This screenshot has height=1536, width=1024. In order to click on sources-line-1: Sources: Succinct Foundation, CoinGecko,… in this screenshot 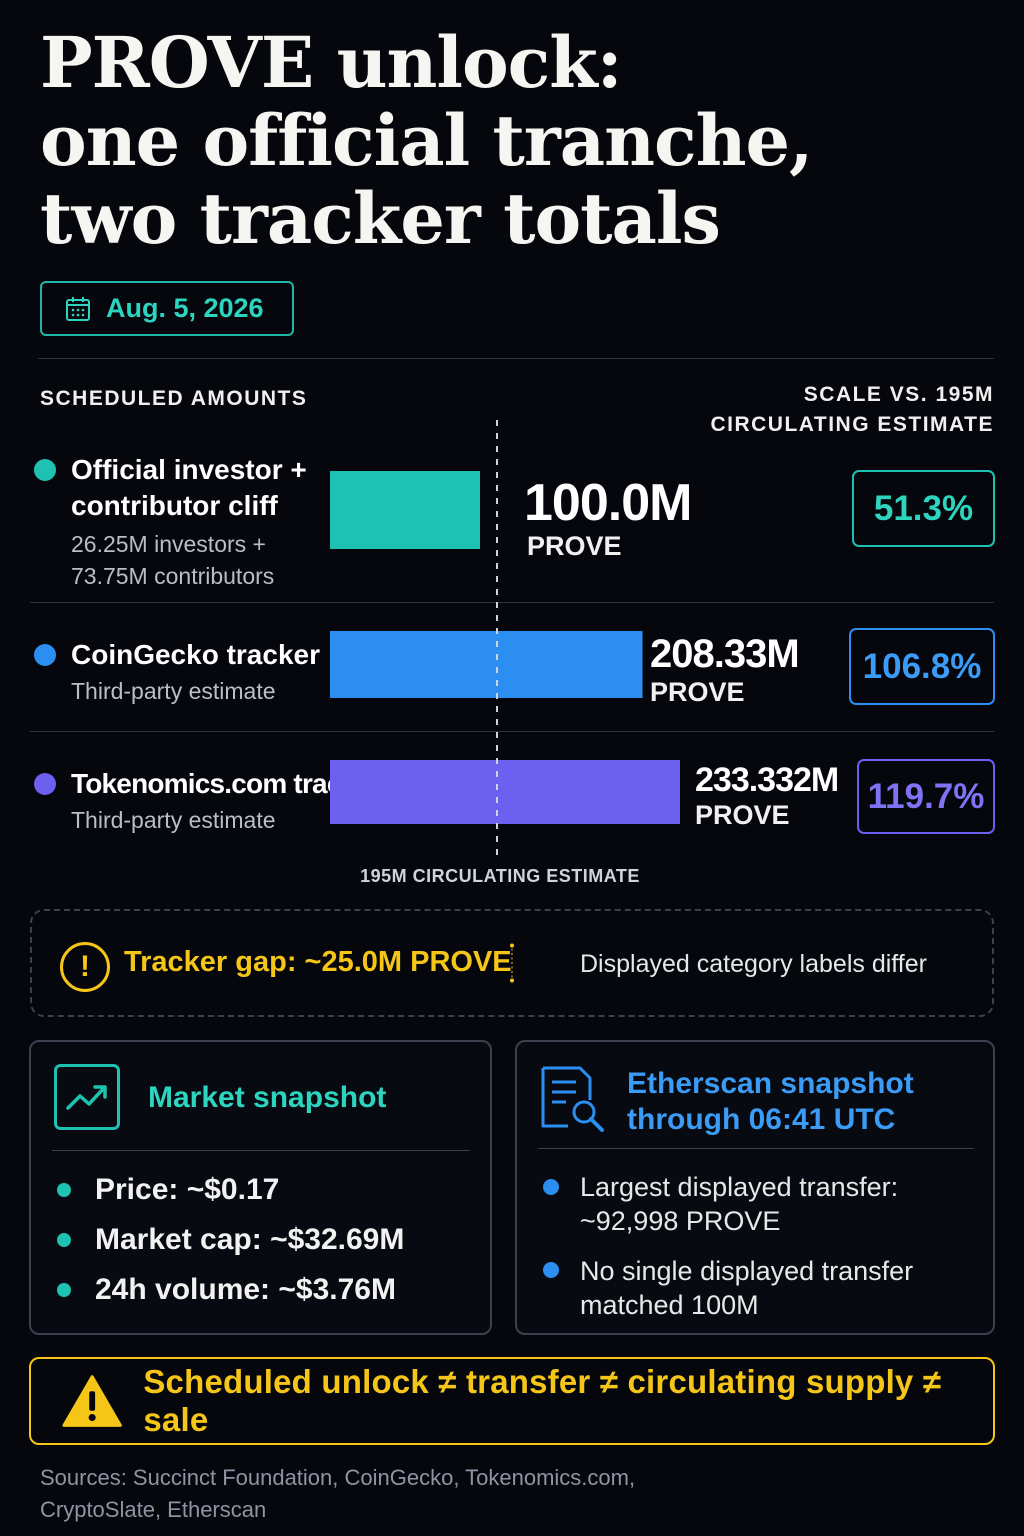, I will do `click(338, 1477)`.